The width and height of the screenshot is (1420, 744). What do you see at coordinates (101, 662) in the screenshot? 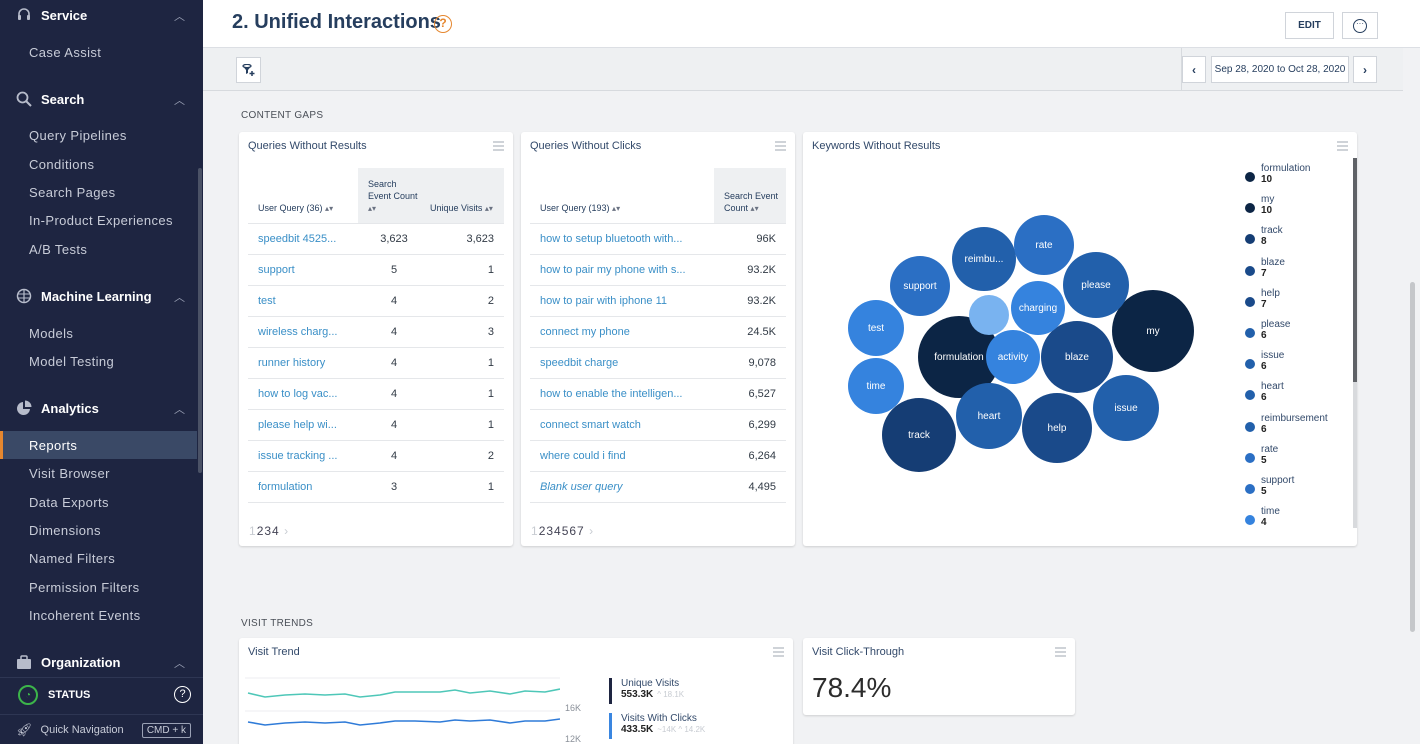
I see `sidebar-section-organization: Organization ︿` at bounding box center [101, 662].